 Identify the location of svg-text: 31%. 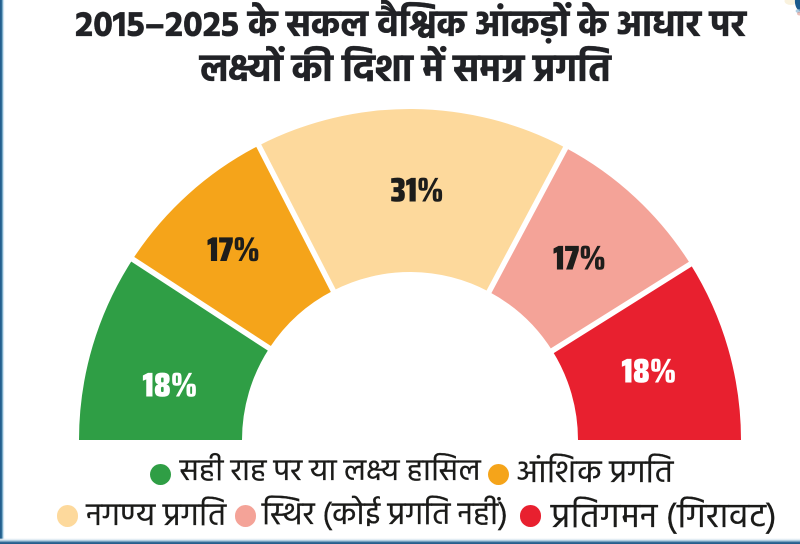
(416, 191).